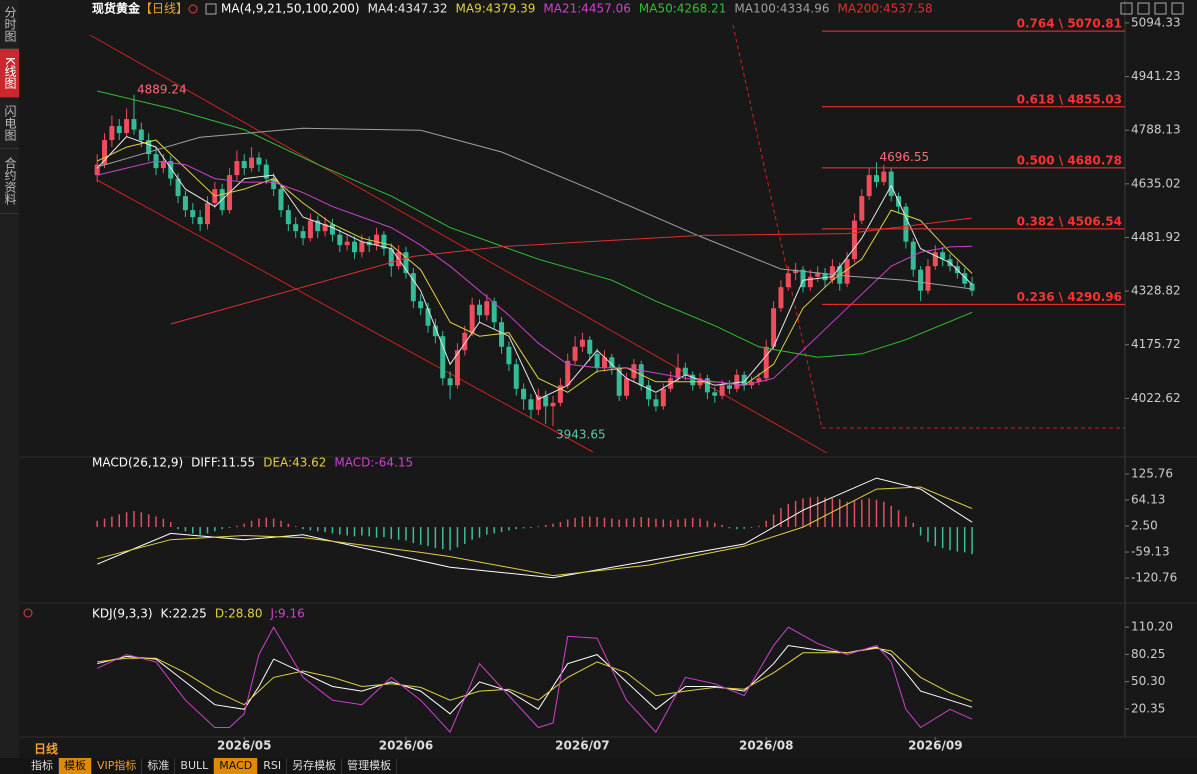  I want to click on channel-line, so click(345, 316).